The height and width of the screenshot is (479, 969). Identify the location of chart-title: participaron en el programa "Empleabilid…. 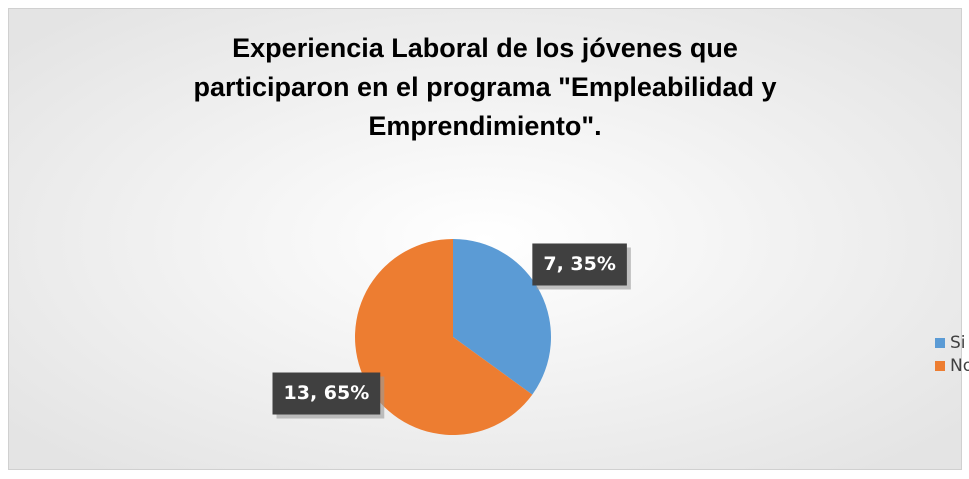
(485, 87).